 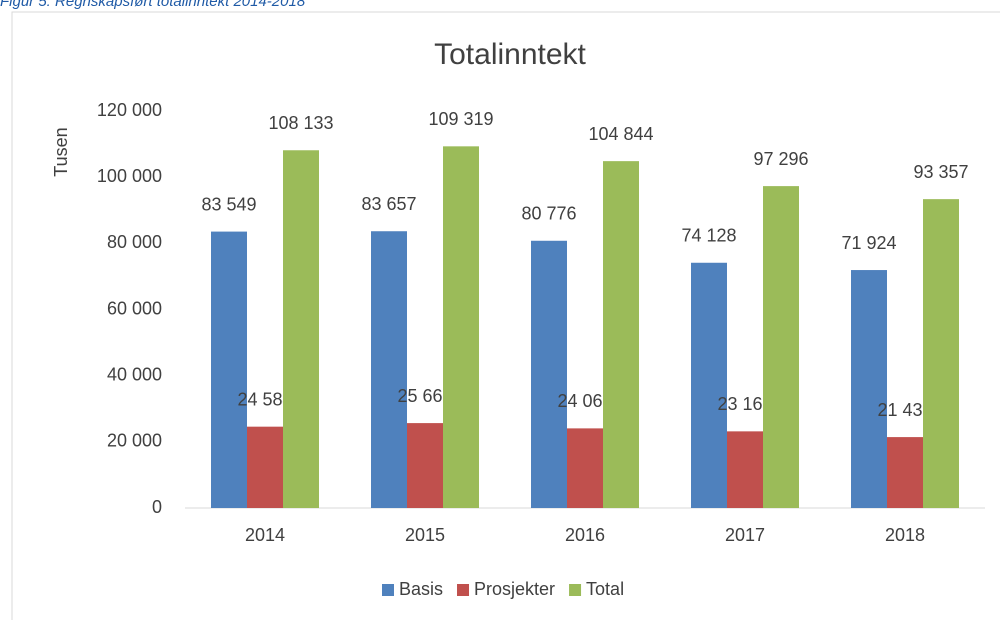 I want to click on x-tick-label: 2016, so click(x=585, y=535).